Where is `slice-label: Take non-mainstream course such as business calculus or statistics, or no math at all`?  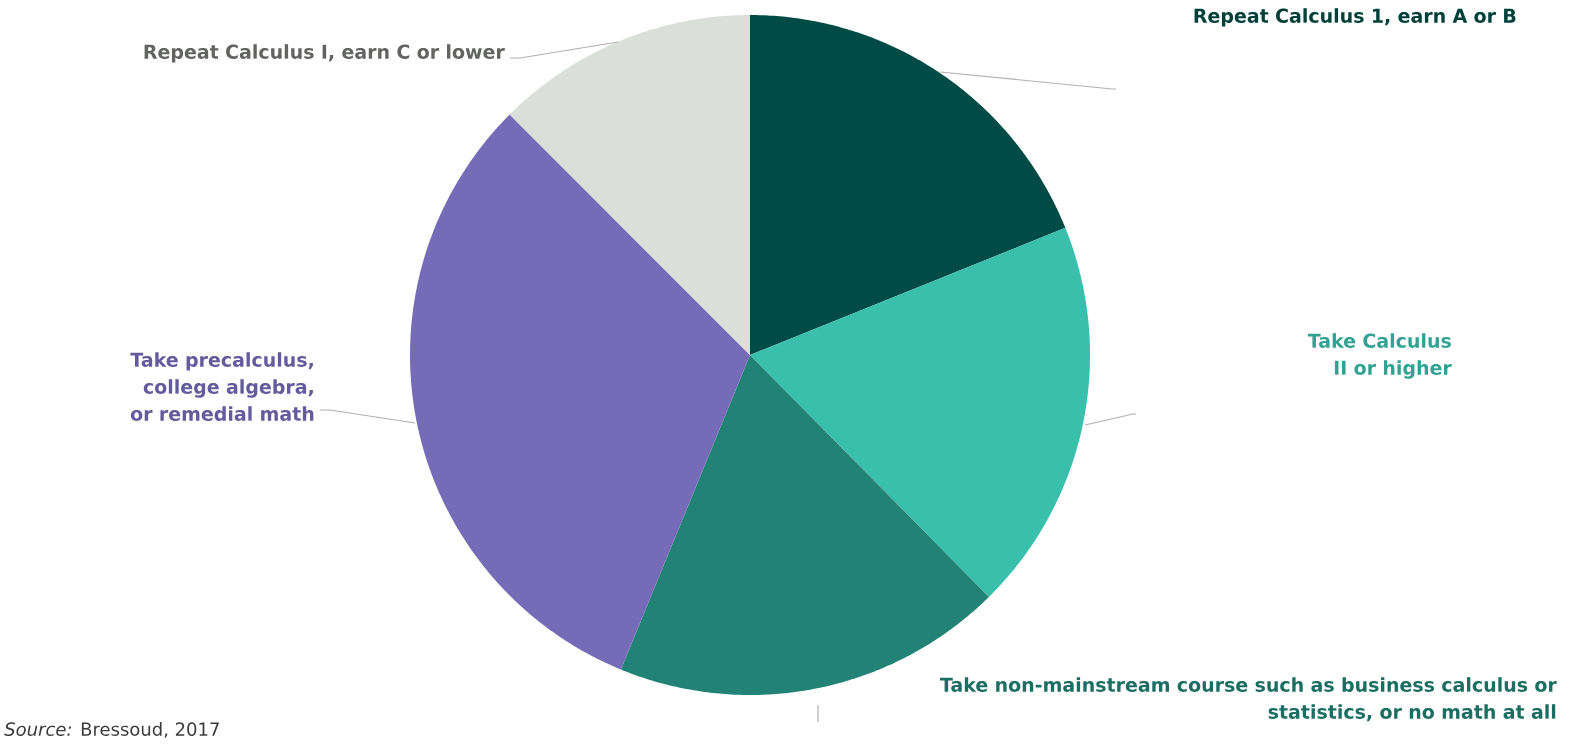 slice-label: Take non-mainstream course such as business calculus or statistics, or no math at all is located at coordinates (1248, 699).